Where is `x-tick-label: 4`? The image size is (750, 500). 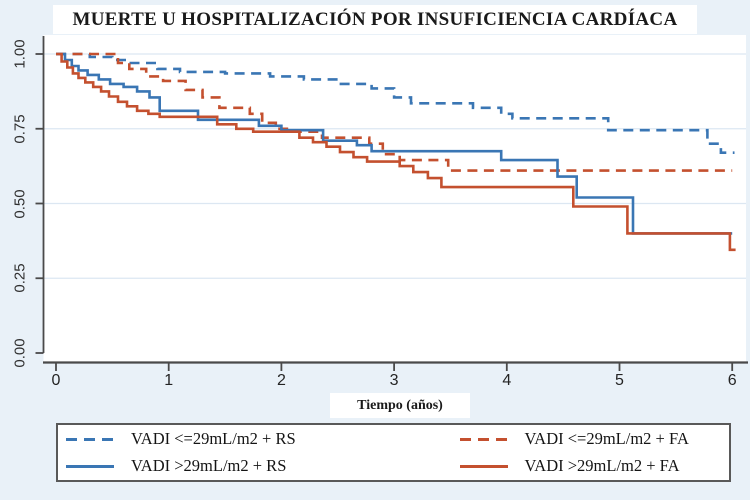
x-tick-label: 4 is located at coordinates (507, 380).